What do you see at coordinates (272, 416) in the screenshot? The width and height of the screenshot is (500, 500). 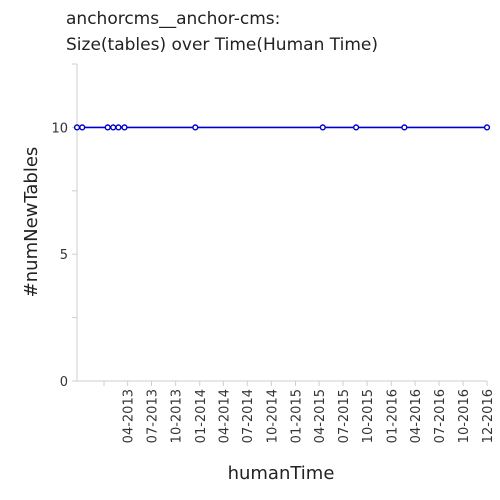 I see `x-tick-label: 10-2014` at bounding box center [272, 416].